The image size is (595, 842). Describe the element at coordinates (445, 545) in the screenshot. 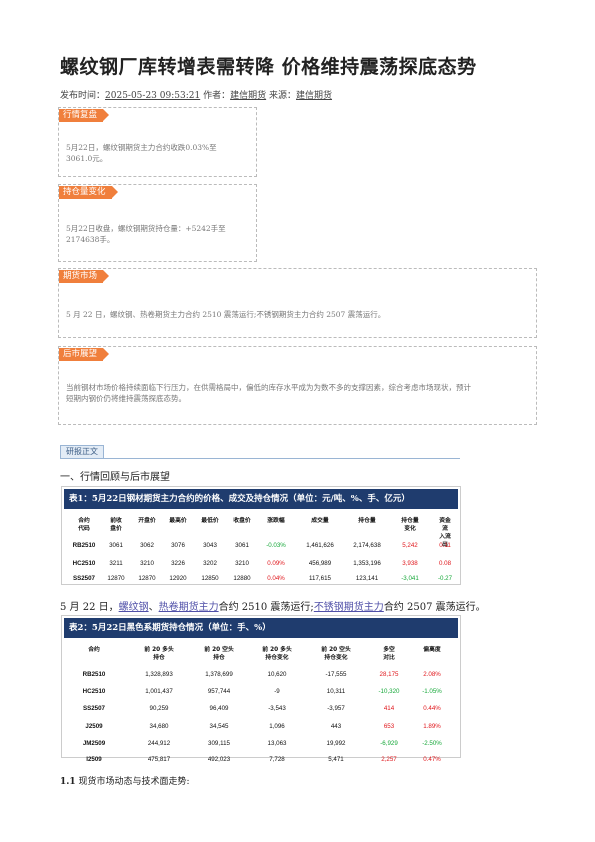

I see `table-cell: 0.11` at that location.